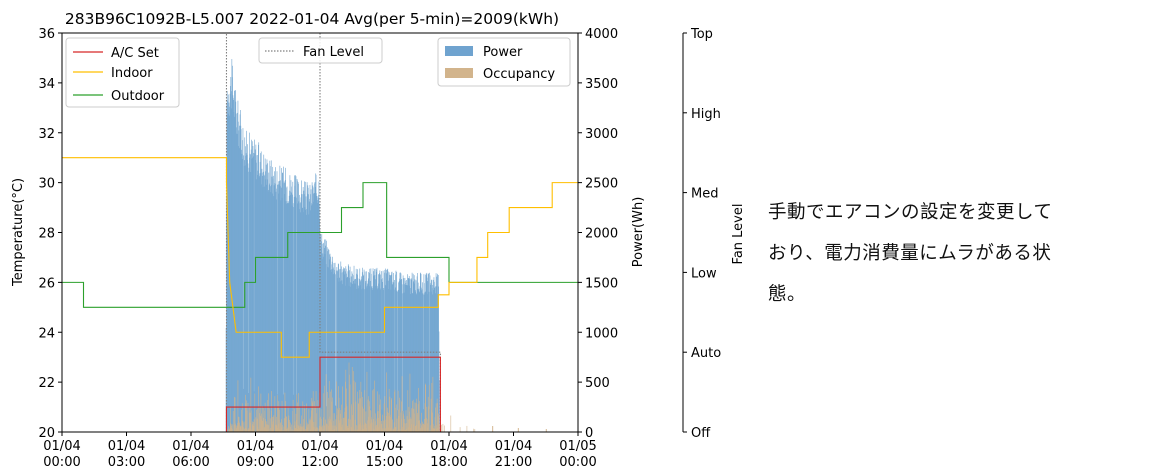 This screenshot has height=473, width=1152. I want to click on y-tick-label-right: 4000, so click(601, 34).